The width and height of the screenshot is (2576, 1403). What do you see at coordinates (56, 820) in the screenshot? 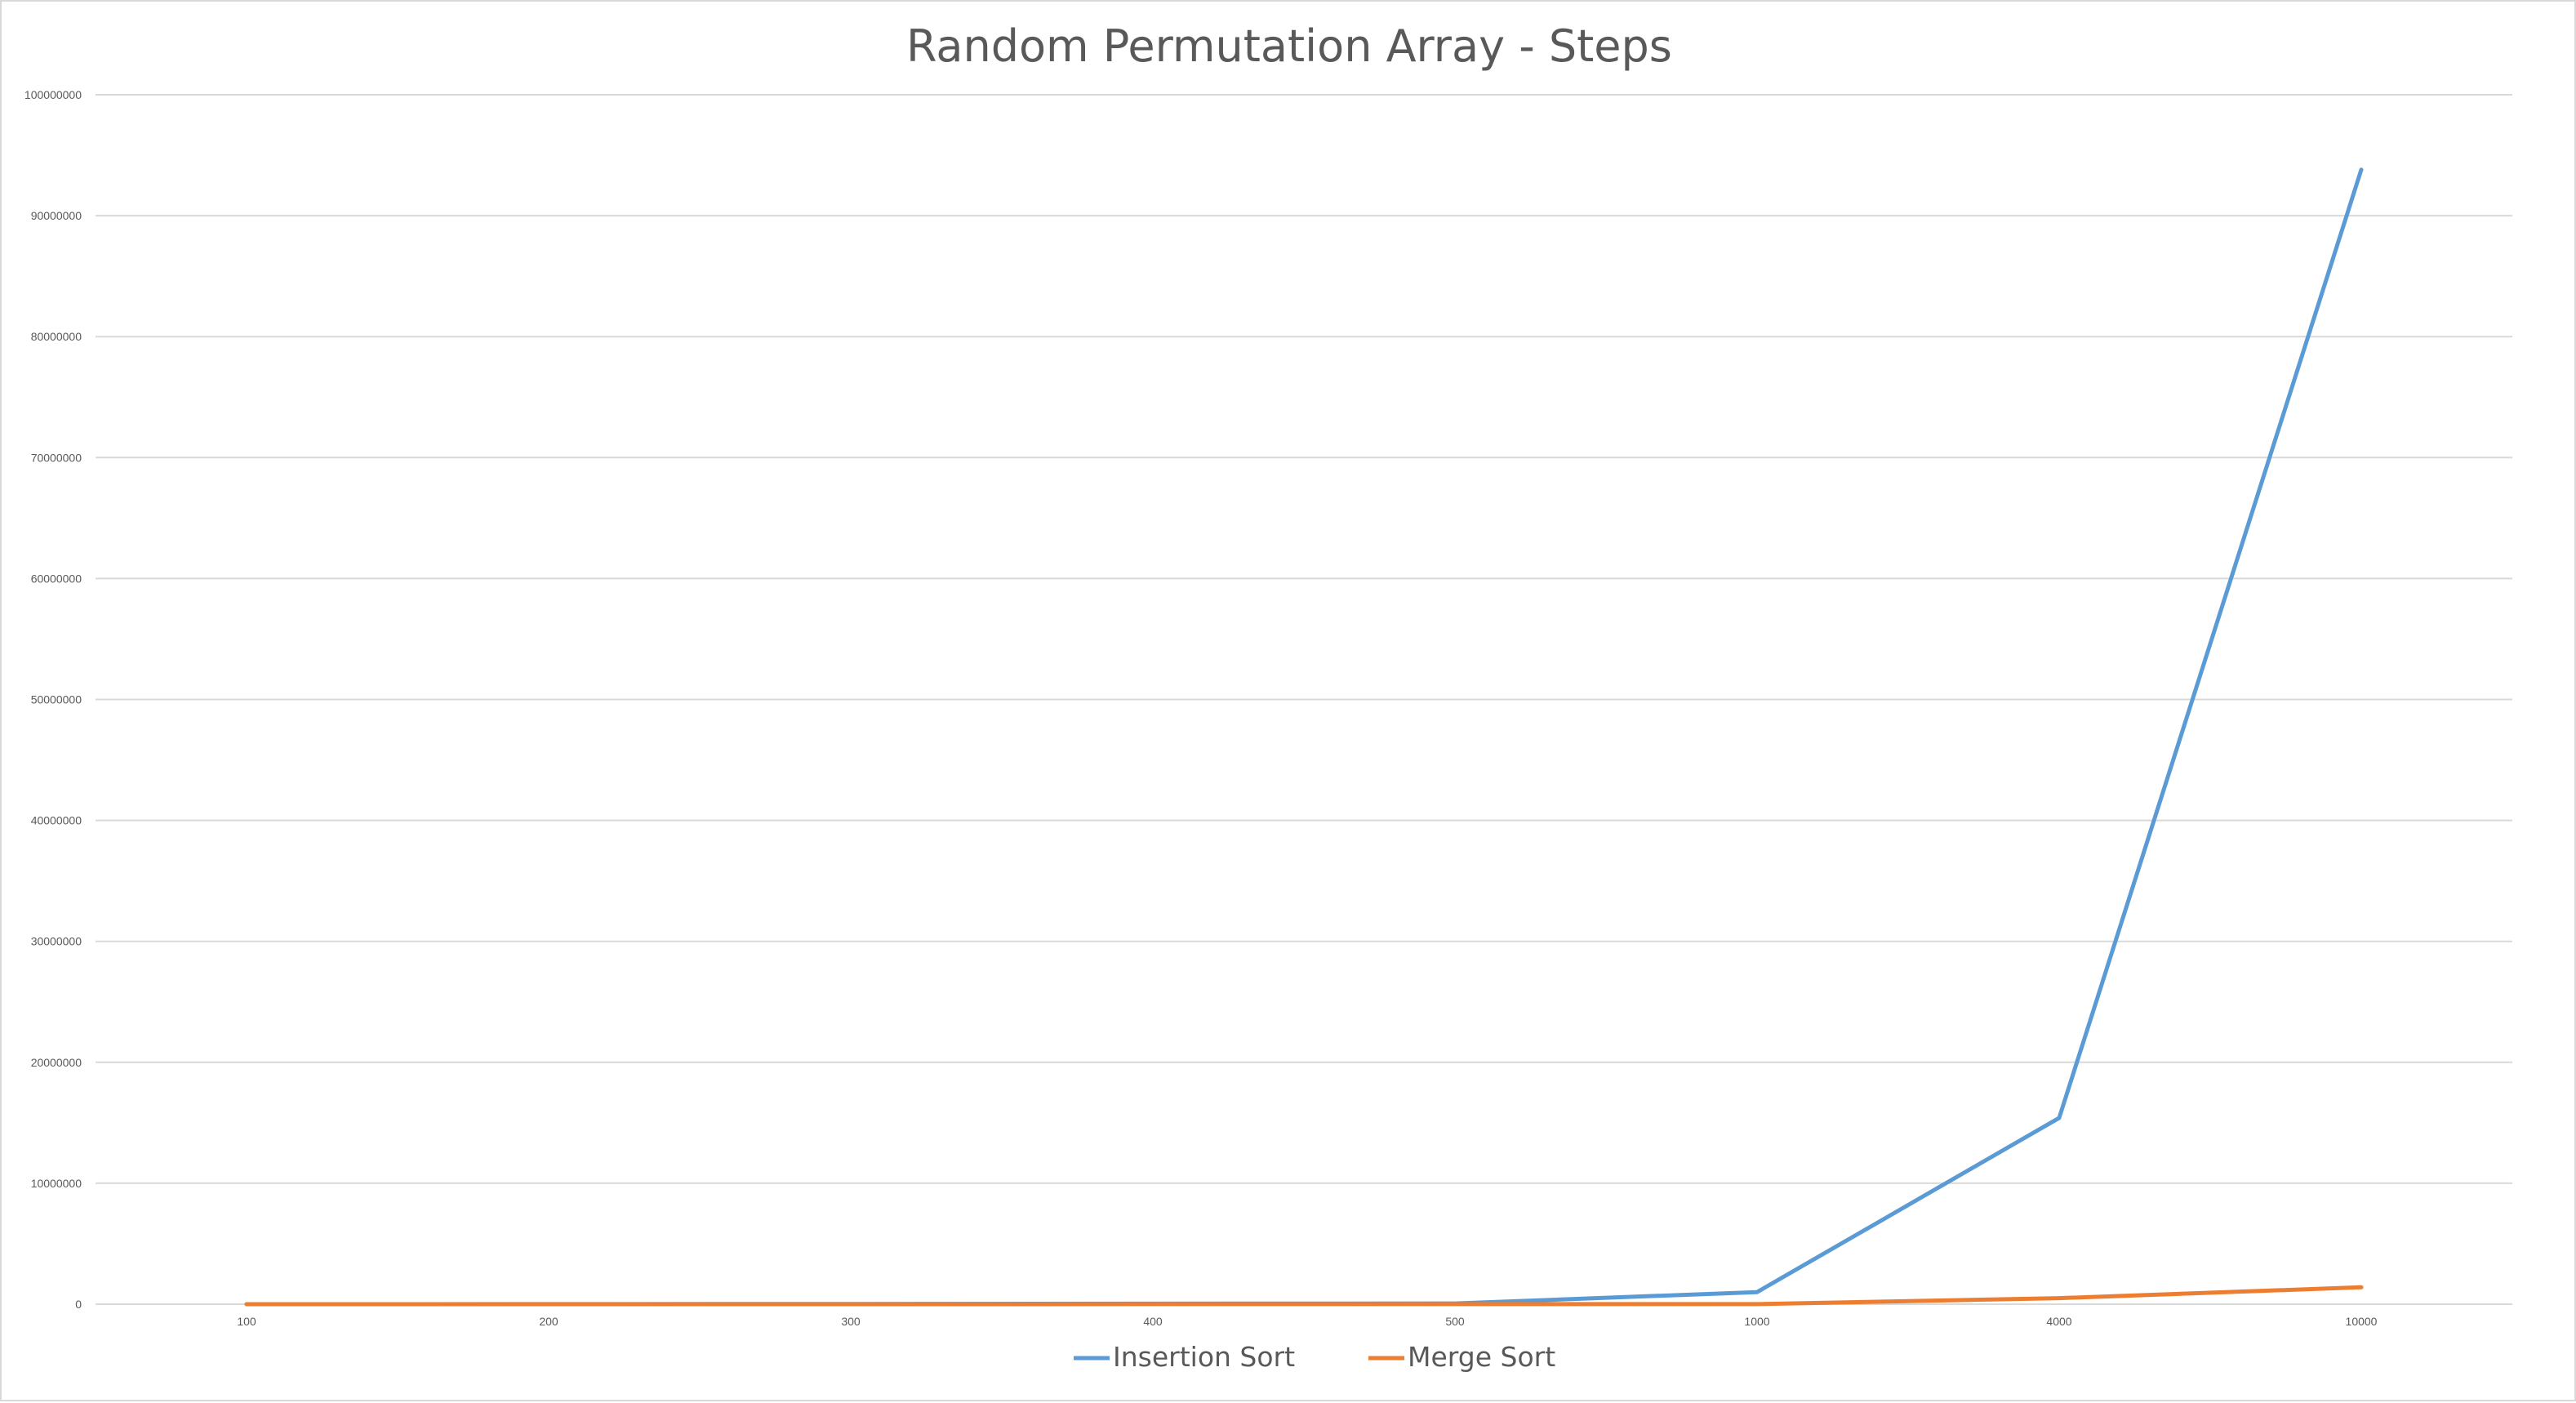
I see `y-tick-label: 40000000` at bounding box center [56, 820].